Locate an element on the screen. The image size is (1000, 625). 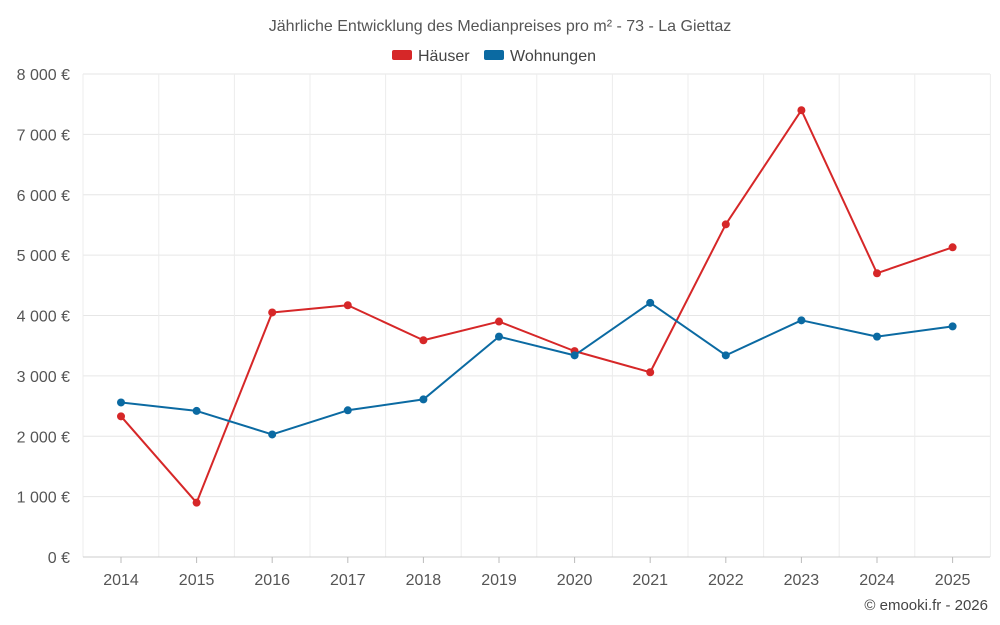
legend-item-haeuser: Häuser is located at coordinates (431, 56).